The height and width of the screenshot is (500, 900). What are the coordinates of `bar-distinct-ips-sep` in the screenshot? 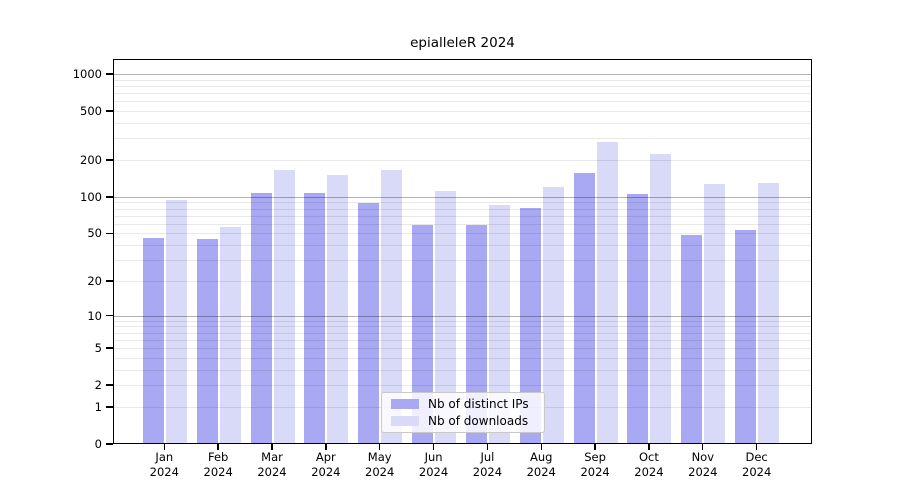 It's located at (584, 308).